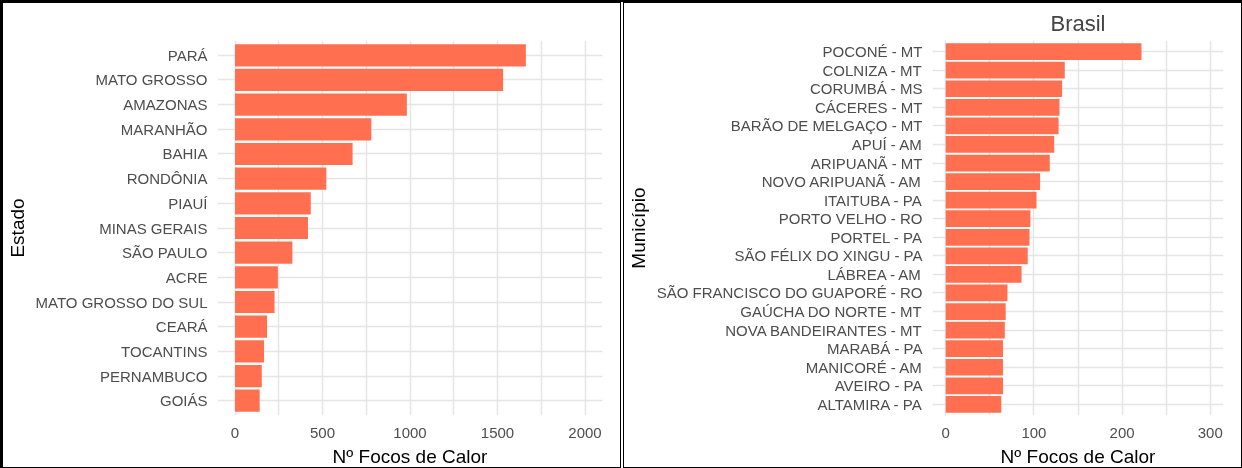  Describe the element at coordinates (585, 432) in the screenshot. I see `x-tick-label: 2000` at that location.